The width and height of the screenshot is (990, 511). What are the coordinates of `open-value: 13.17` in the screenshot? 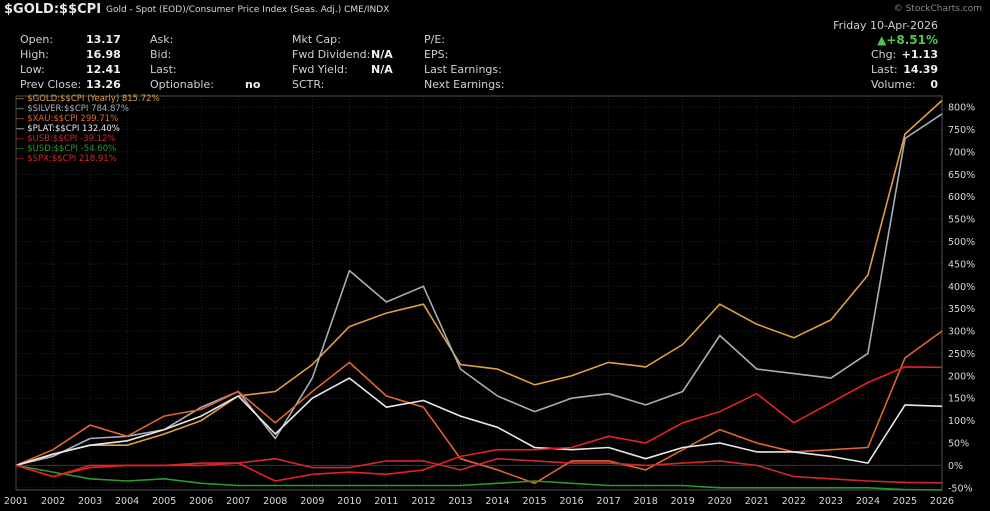 It's located at (103, 39).